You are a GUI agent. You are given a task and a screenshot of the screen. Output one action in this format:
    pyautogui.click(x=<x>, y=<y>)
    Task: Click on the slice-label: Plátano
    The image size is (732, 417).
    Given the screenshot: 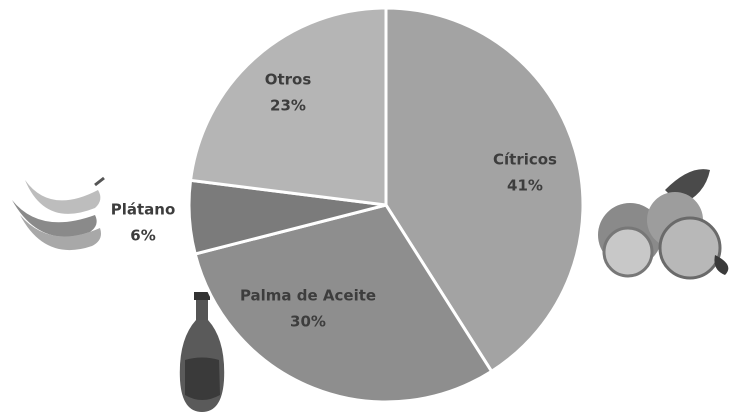 What is the action you would take?
    pyautogui.click(x=143, y=210)
    